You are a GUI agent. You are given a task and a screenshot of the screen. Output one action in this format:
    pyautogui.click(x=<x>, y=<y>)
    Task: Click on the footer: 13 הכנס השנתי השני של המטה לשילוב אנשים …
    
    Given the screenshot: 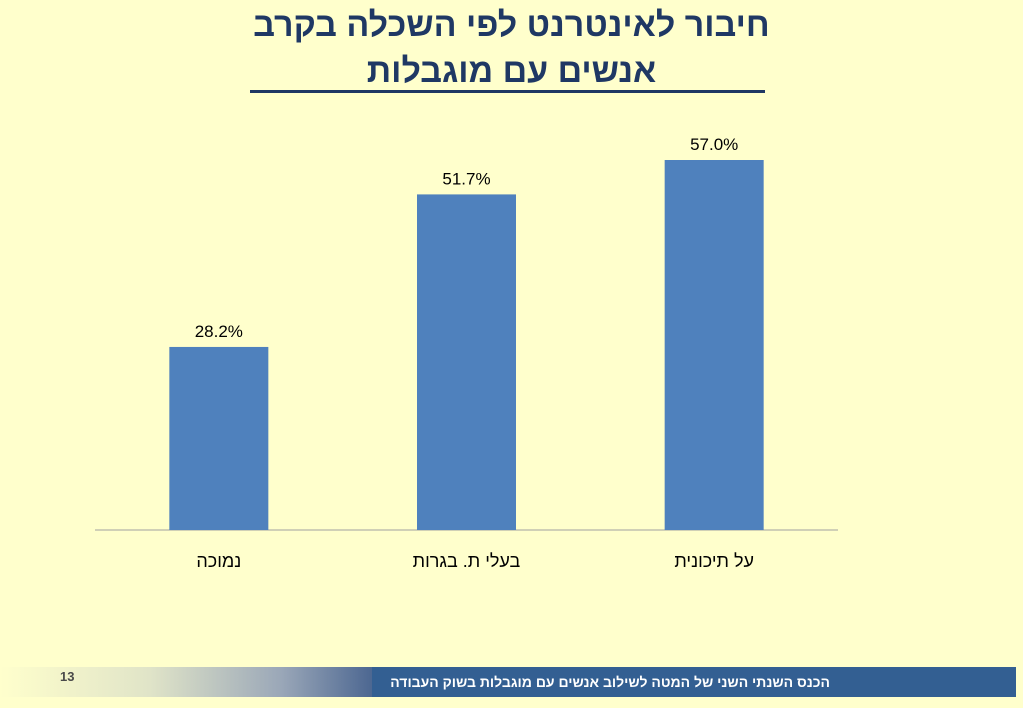 What is the action you would take?
    pyautogui.click(x=508, y=682)
    